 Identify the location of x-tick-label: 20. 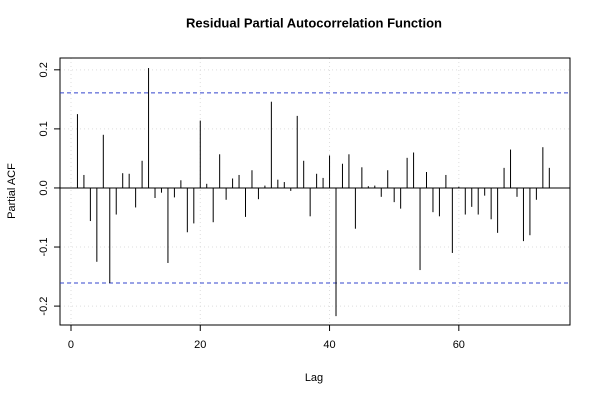
(200, 345).